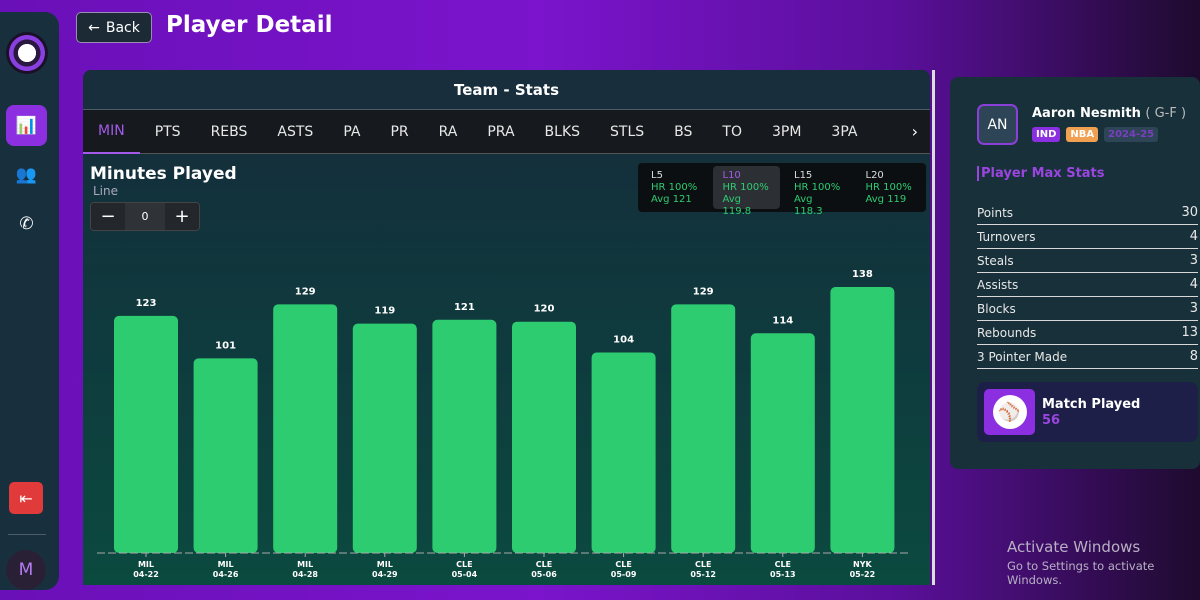 This screenshot has height=600, width=1200. What do you see at coordinates (1166, 113) in the screenshot?
I see `position-text: ( G-F )` at bounding box center [1166, 113].